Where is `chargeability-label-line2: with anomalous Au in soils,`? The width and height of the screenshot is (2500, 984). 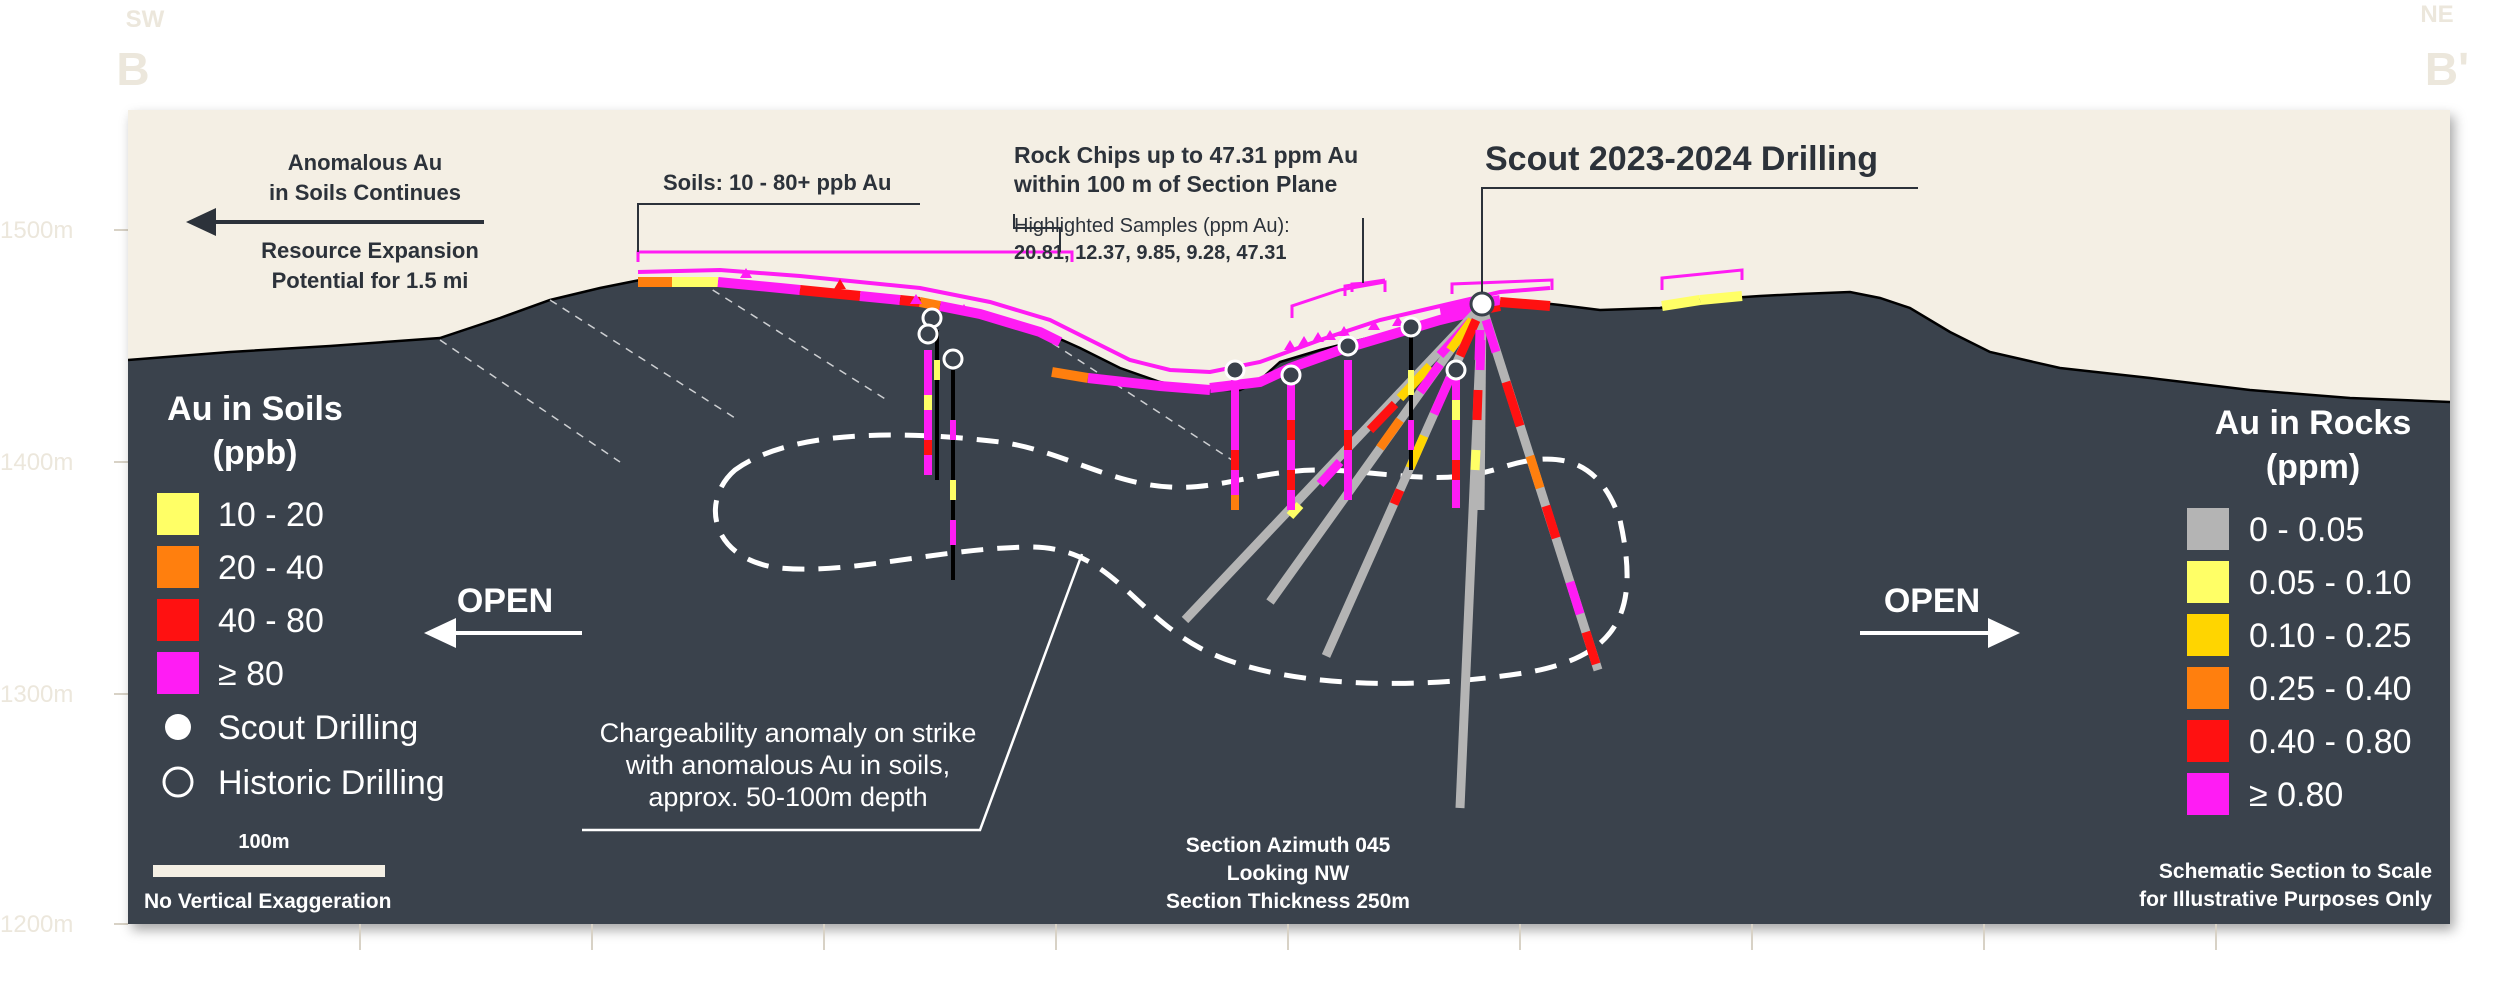 chargeability-label-line2: with anomalous Au in soils, is located at coordinates (787, 765).